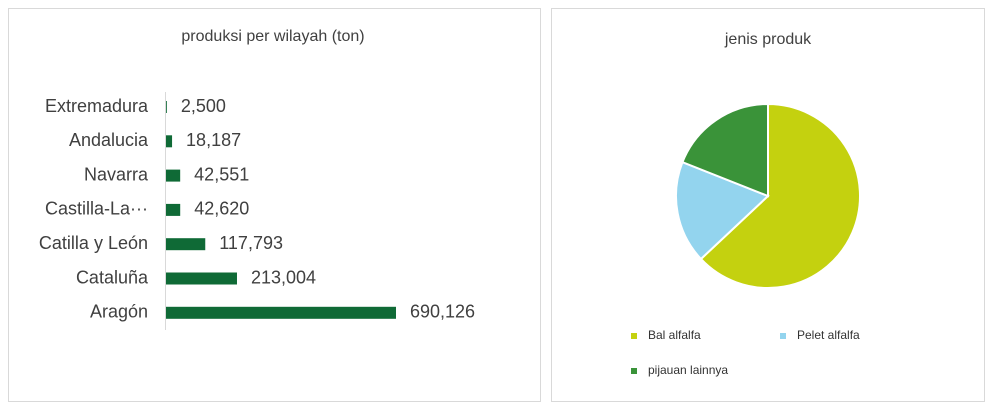 The width and height of the screenshot is (991, 411). What do you see at coordinates (97, 106) in the screenshot?
I see `category-label: Extremadura` at bounding box center [97, 106].